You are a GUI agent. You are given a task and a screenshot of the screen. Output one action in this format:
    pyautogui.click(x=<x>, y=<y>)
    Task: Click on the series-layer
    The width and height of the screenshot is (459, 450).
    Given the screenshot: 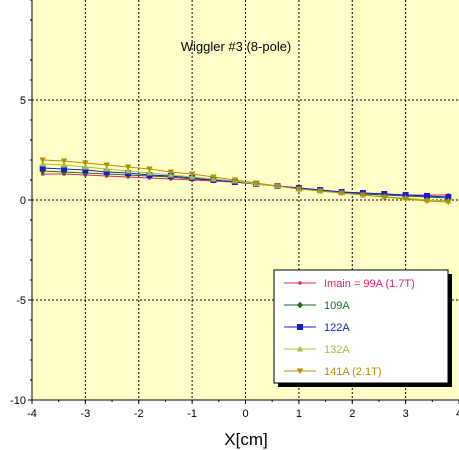 What is the action you would take?
    pyautogui.click(x=245, y=181)
    